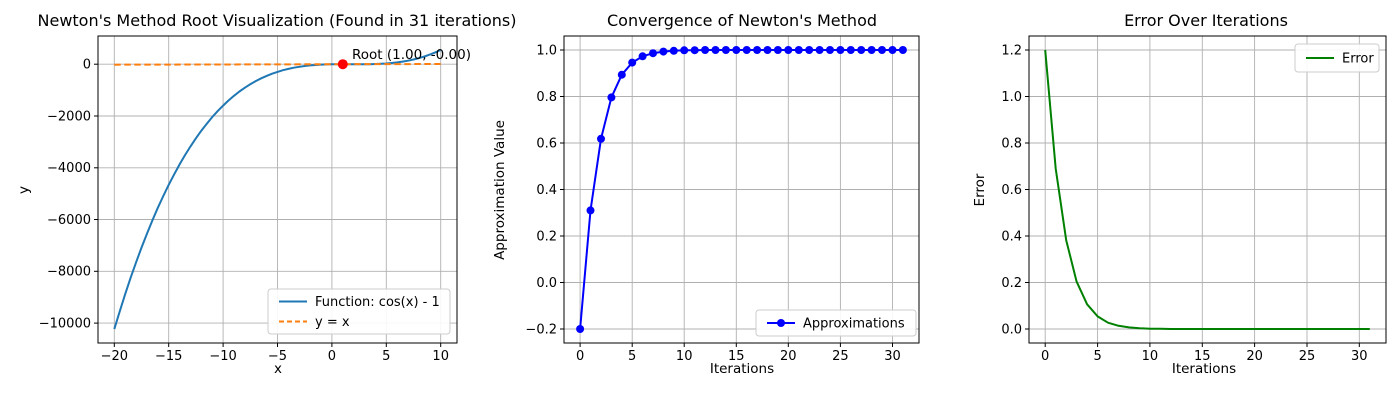 This screenshot has width=1400, height=400. I want to click on y-tick-label: −6000, so click(69, 220).